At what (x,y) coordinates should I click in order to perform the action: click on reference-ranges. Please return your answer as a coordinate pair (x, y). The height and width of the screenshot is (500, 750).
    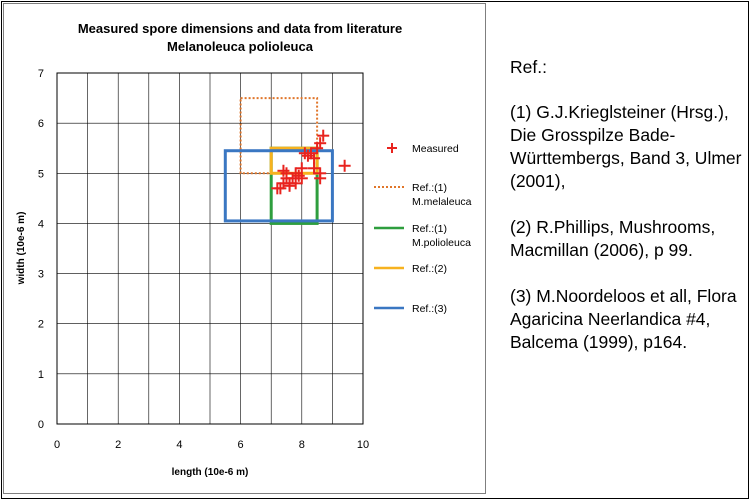
    Looking at the image, I should click on (278, 161).